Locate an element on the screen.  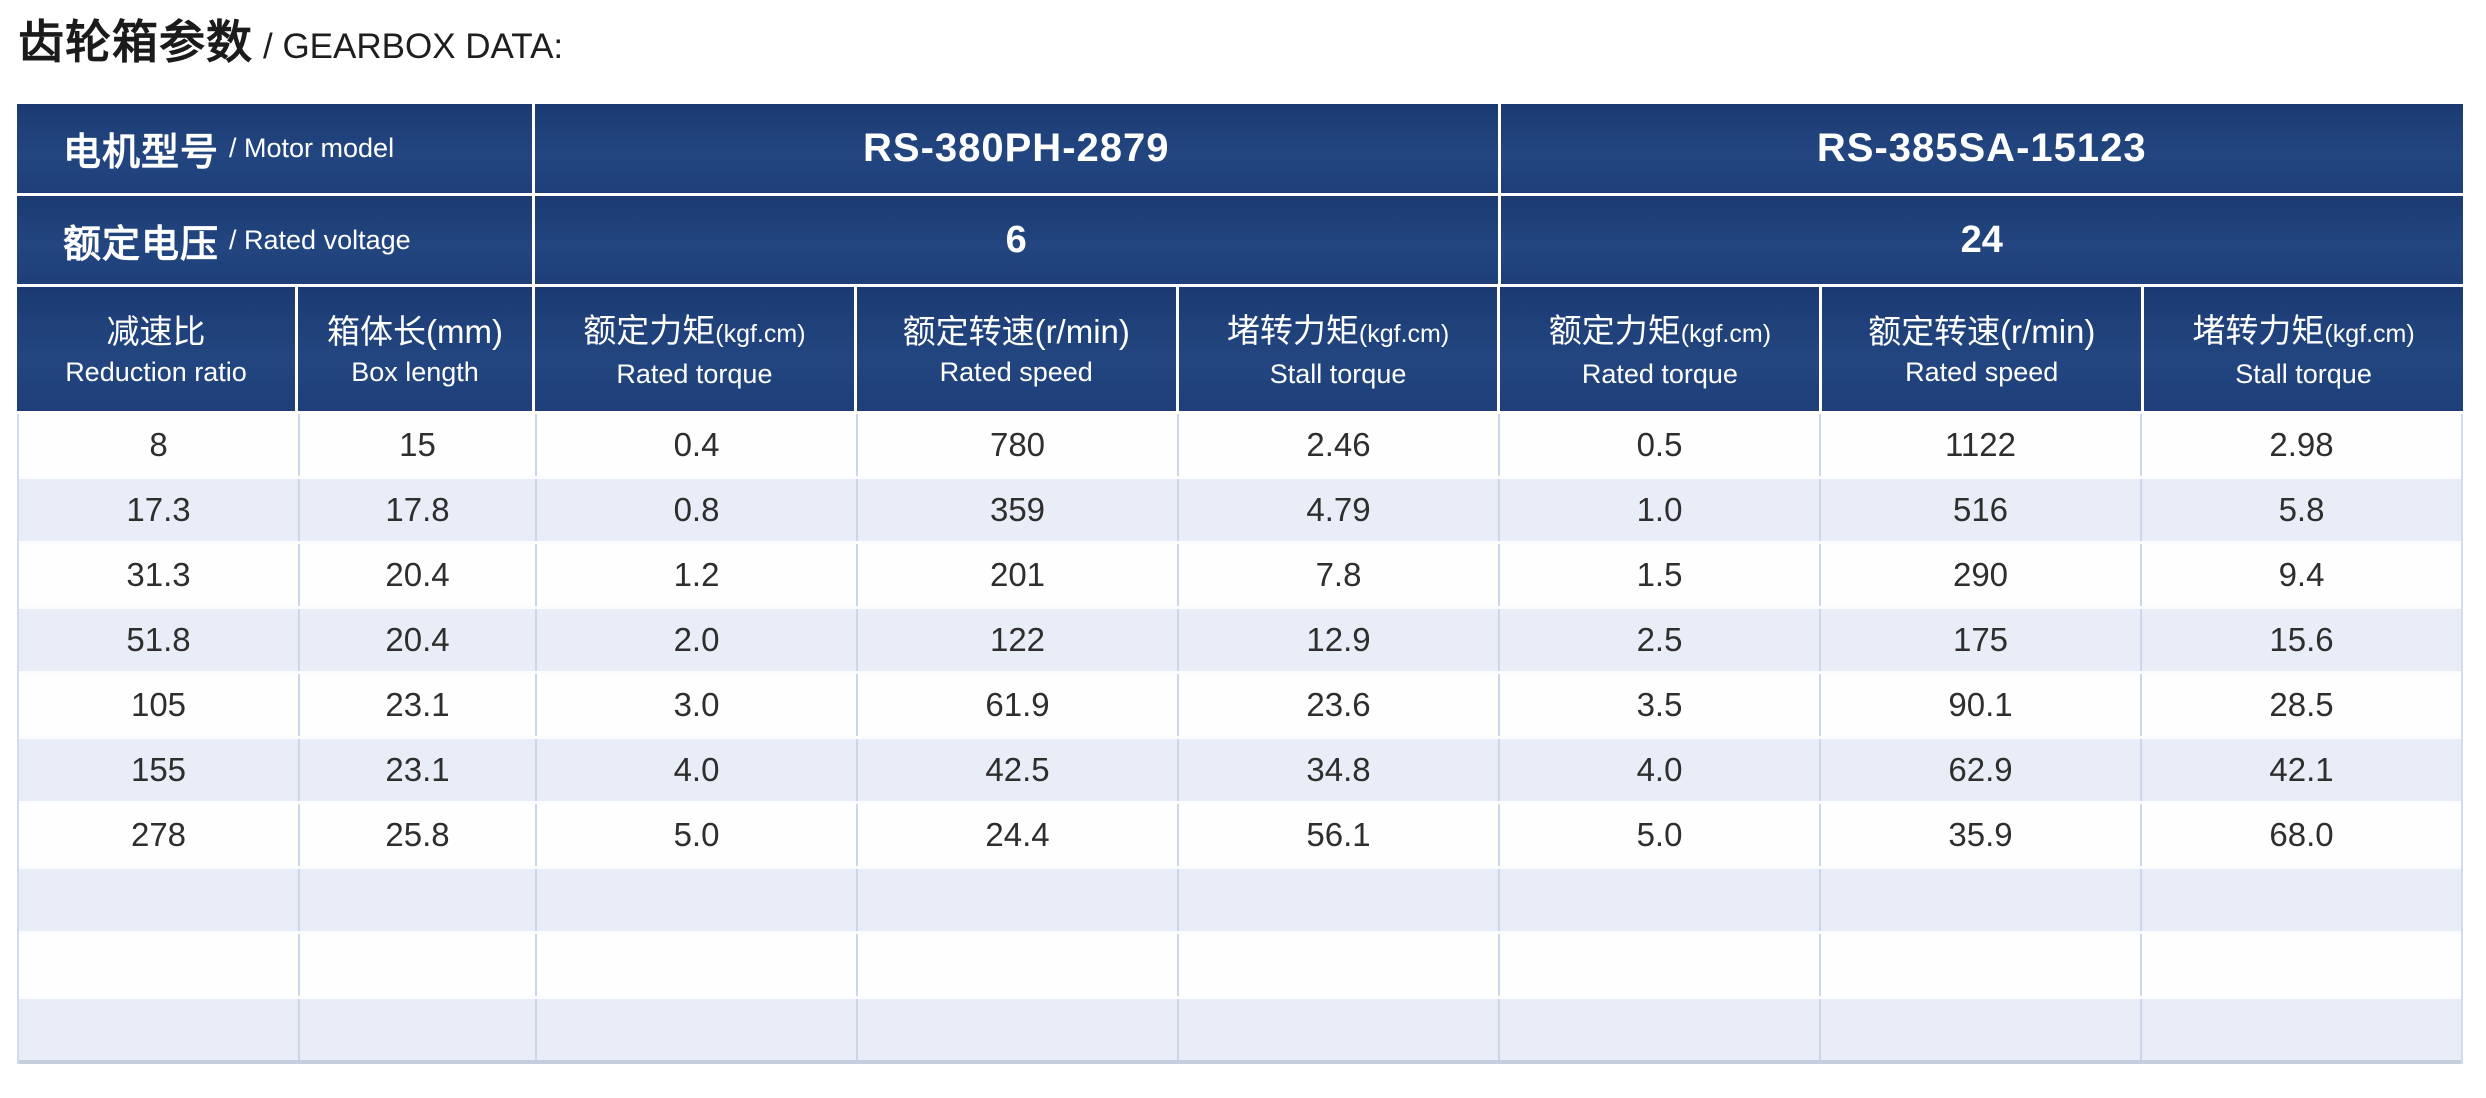
rated-voltage-label-cell: 额定电压 / Rated voltage is located at coordinates (276, 241).